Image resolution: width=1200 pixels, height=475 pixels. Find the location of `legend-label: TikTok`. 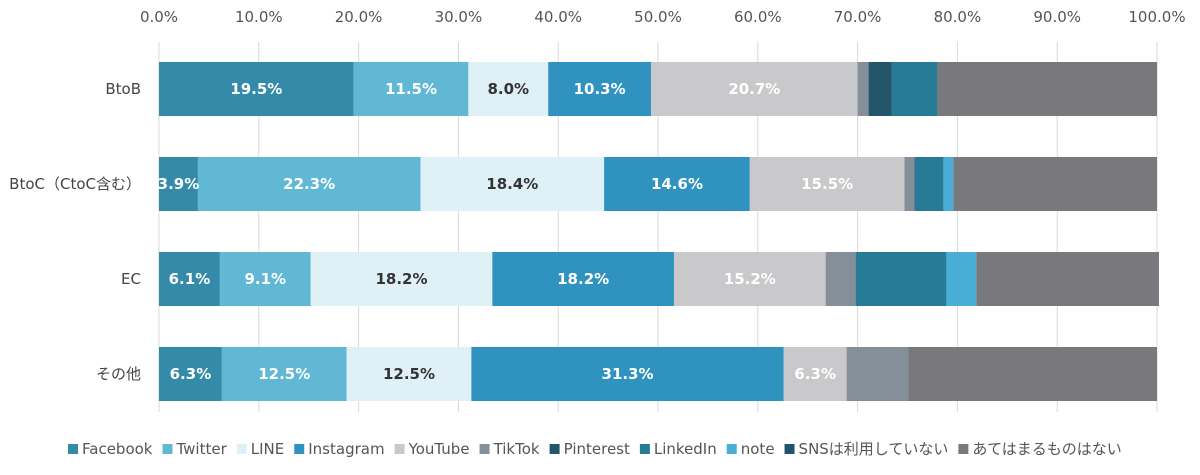

legend-label: TikTok is located at coordinates (516, 449).